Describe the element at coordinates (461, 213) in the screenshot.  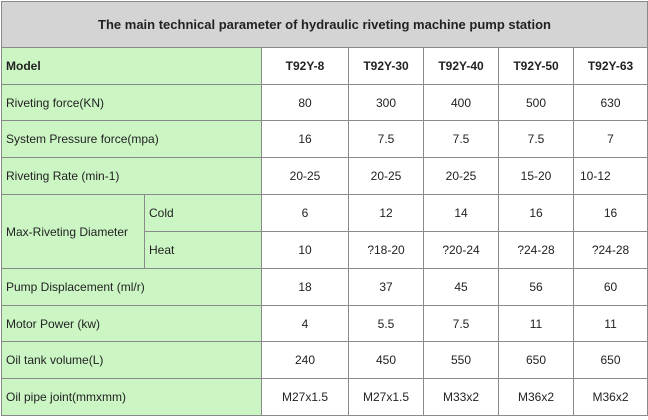
I see `cell-value: 14` at that location.